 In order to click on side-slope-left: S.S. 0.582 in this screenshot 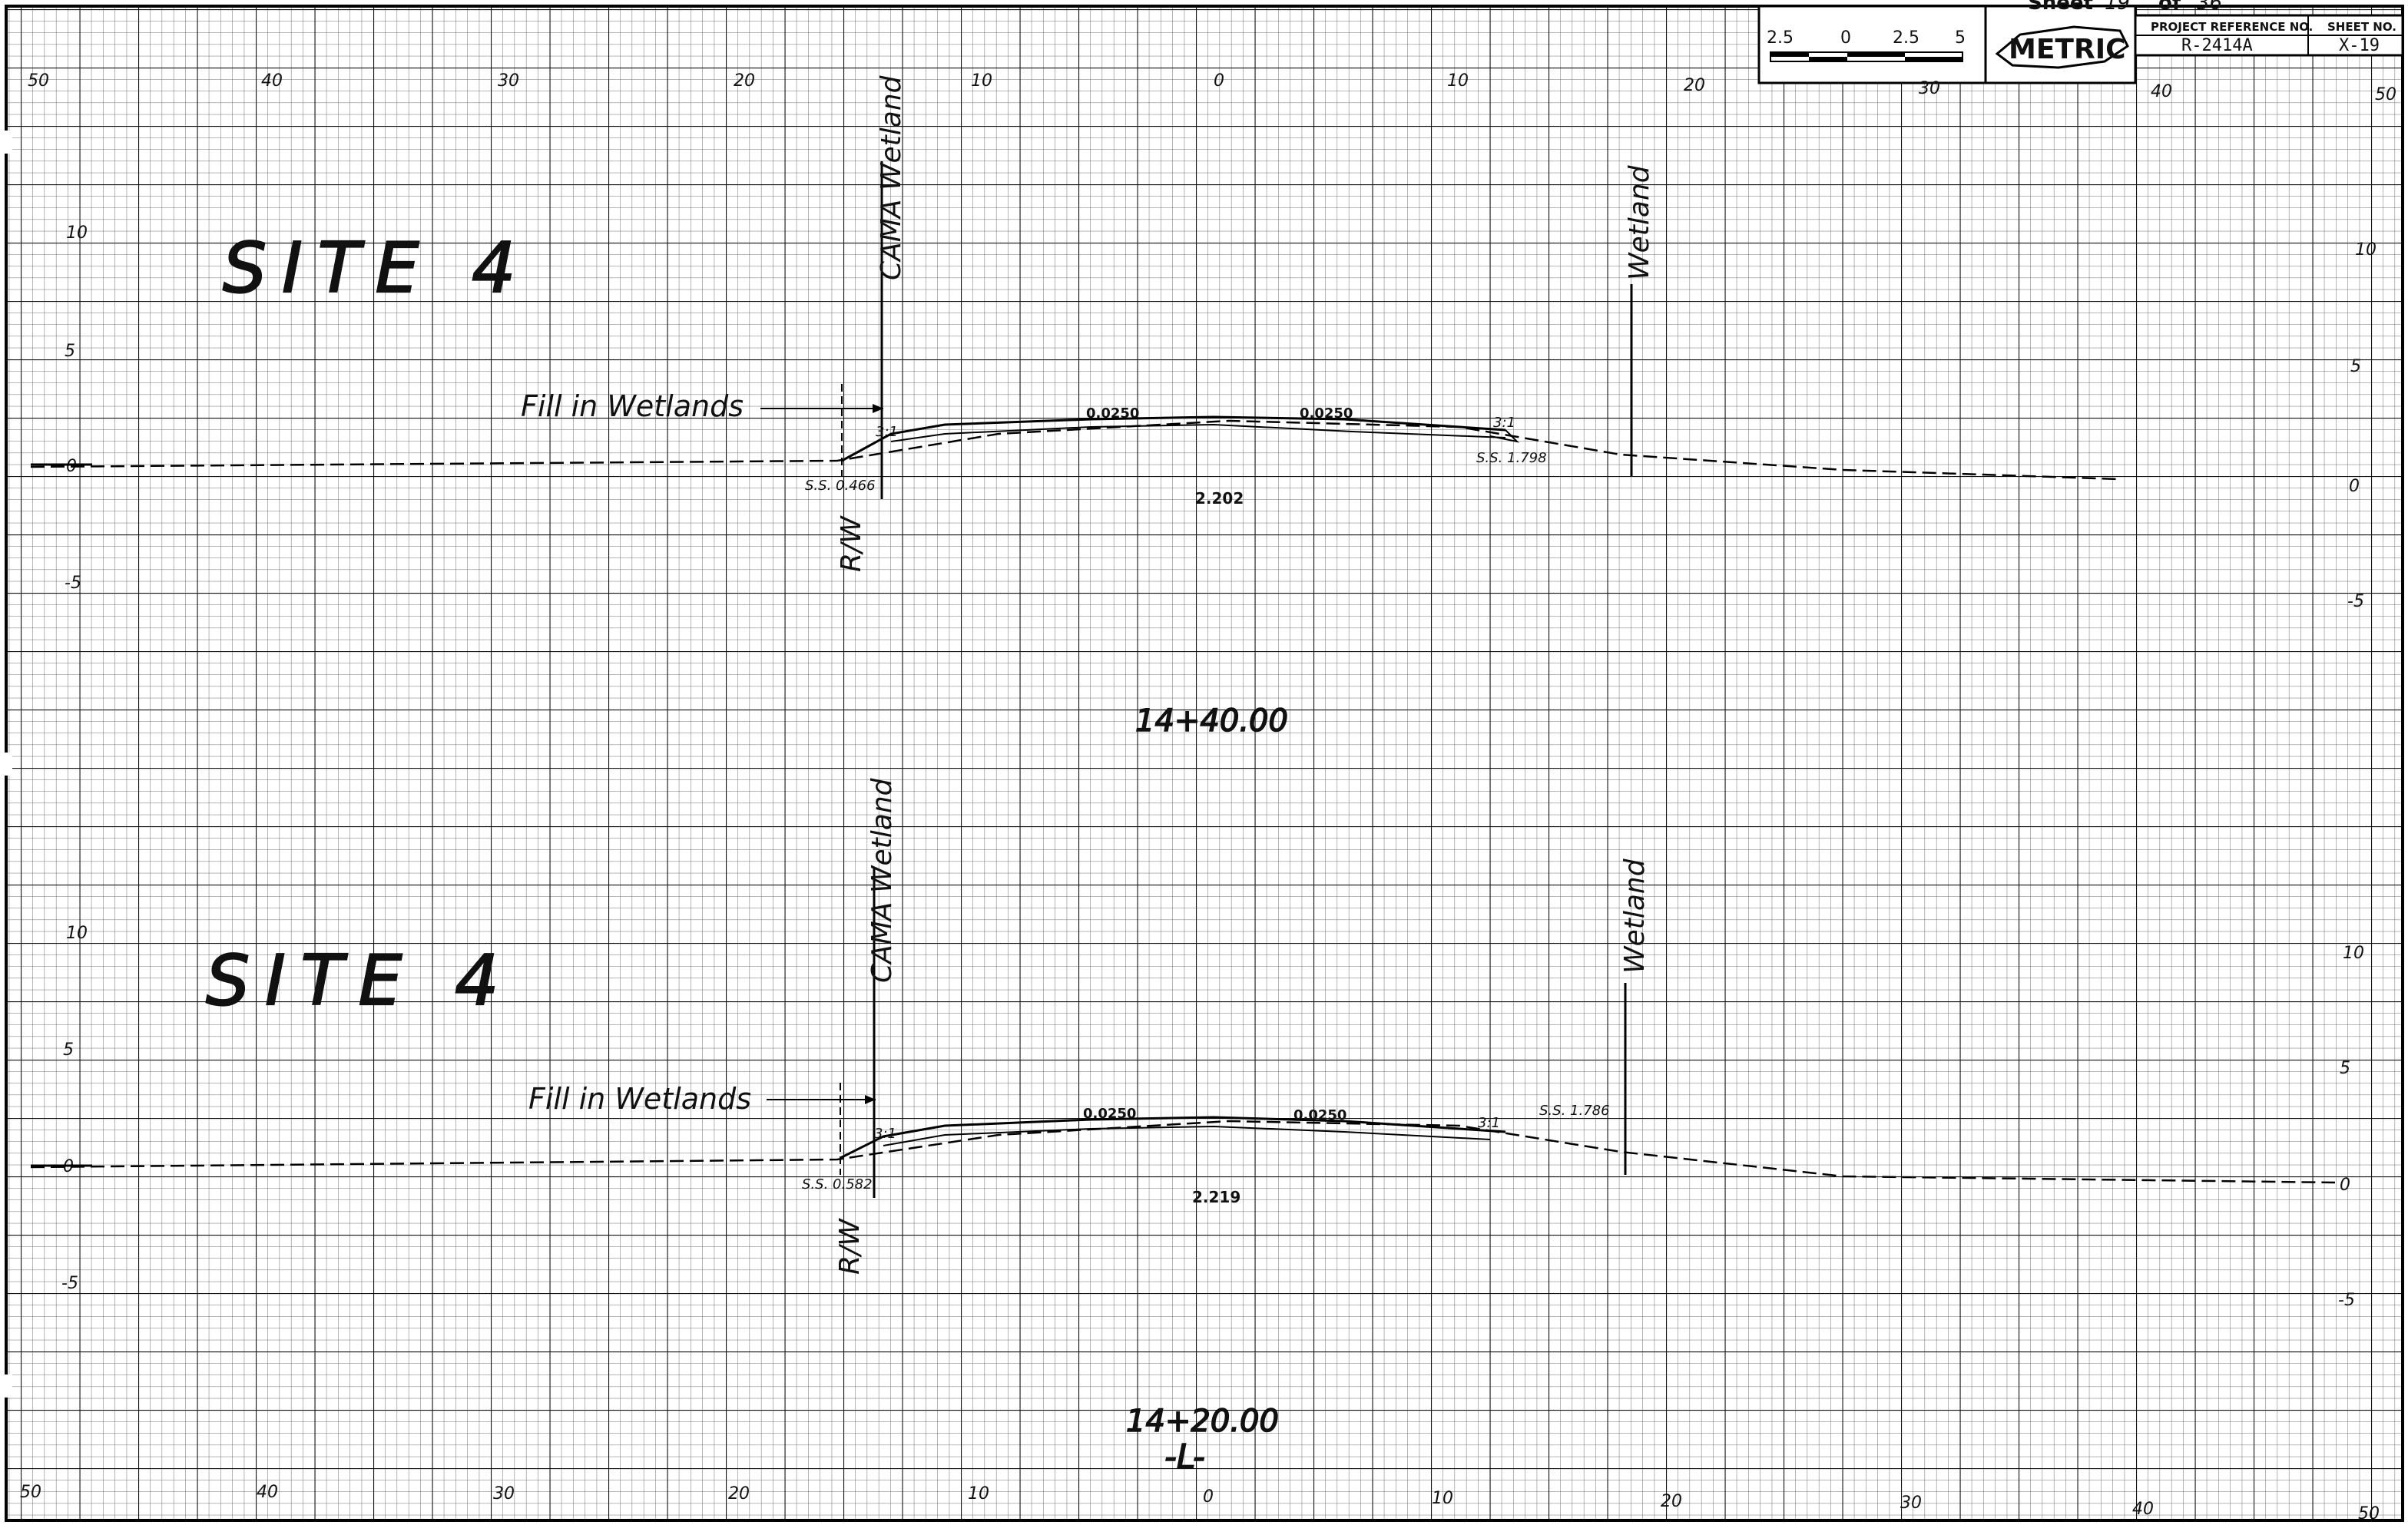, I will do `click(838, 1184)`.